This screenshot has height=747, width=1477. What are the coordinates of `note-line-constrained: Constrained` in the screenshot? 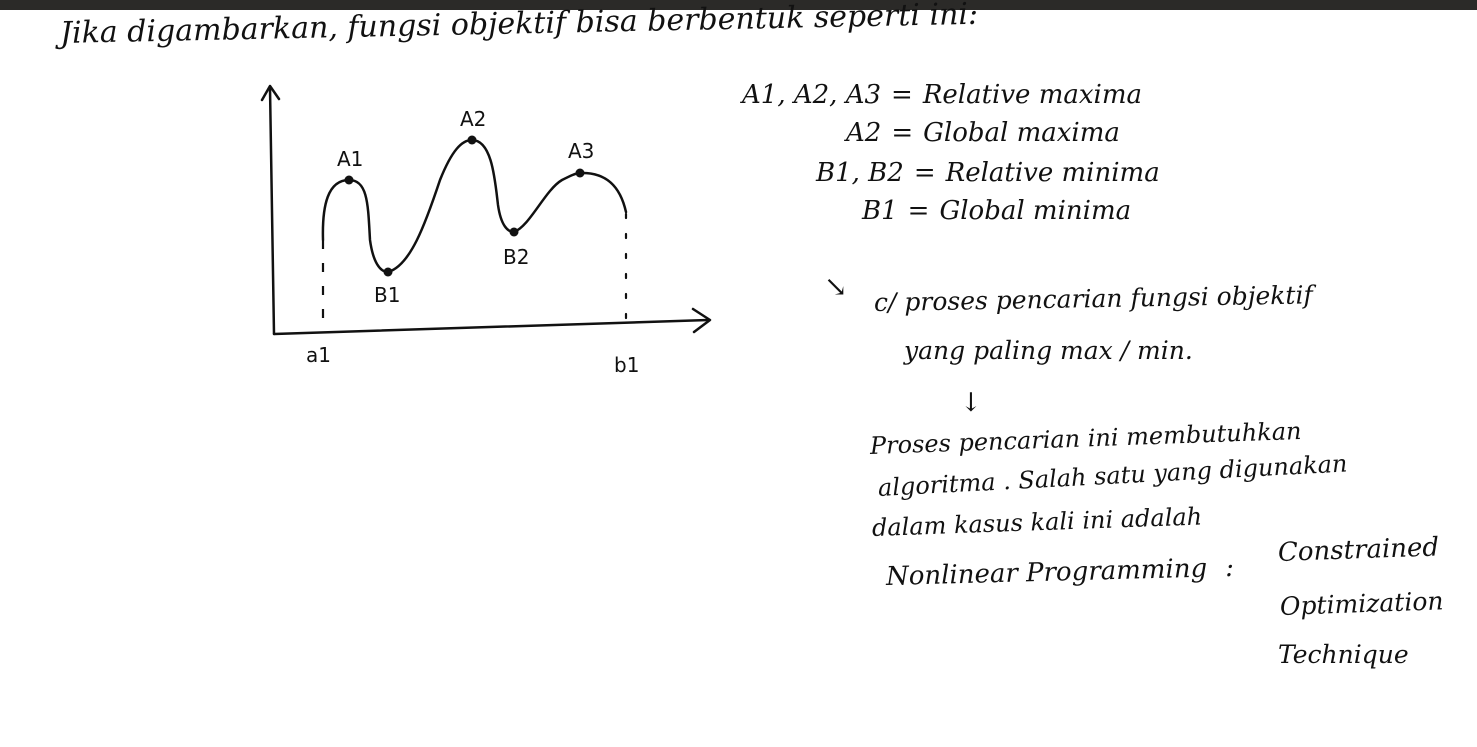 It's located at (1358, 550).